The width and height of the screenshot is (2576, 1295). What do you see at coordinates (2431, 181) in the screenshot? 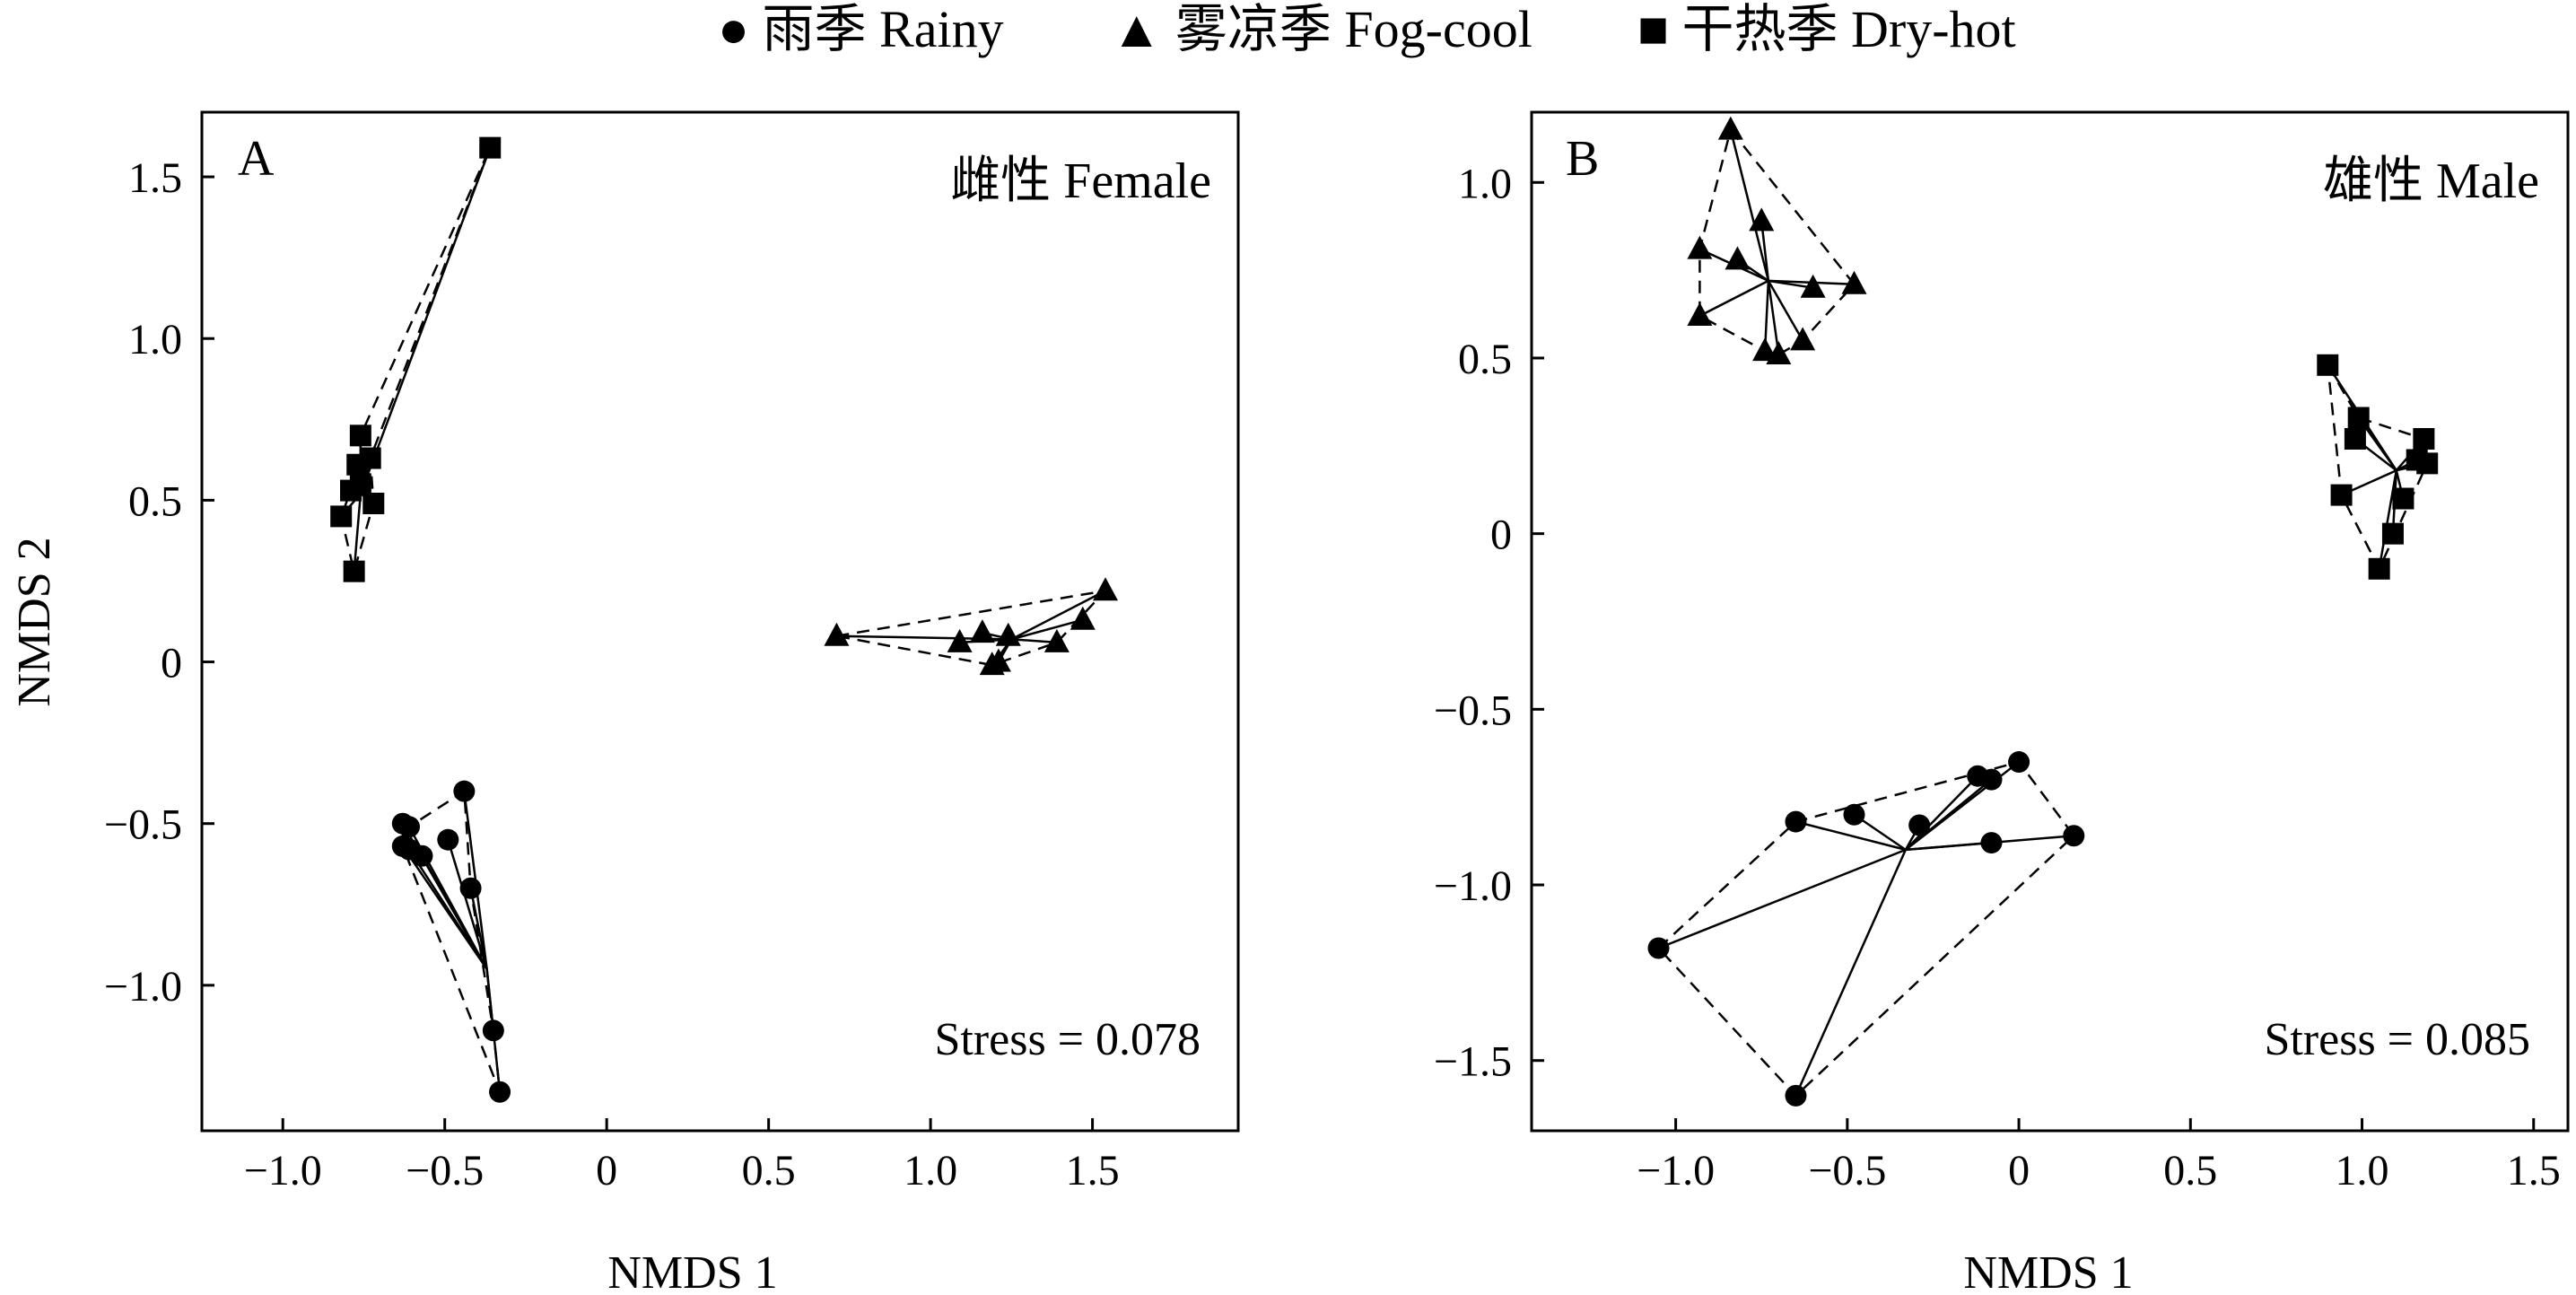
I see `panel-b-title: 雄性 Male` at bounding box center [2431, 181].